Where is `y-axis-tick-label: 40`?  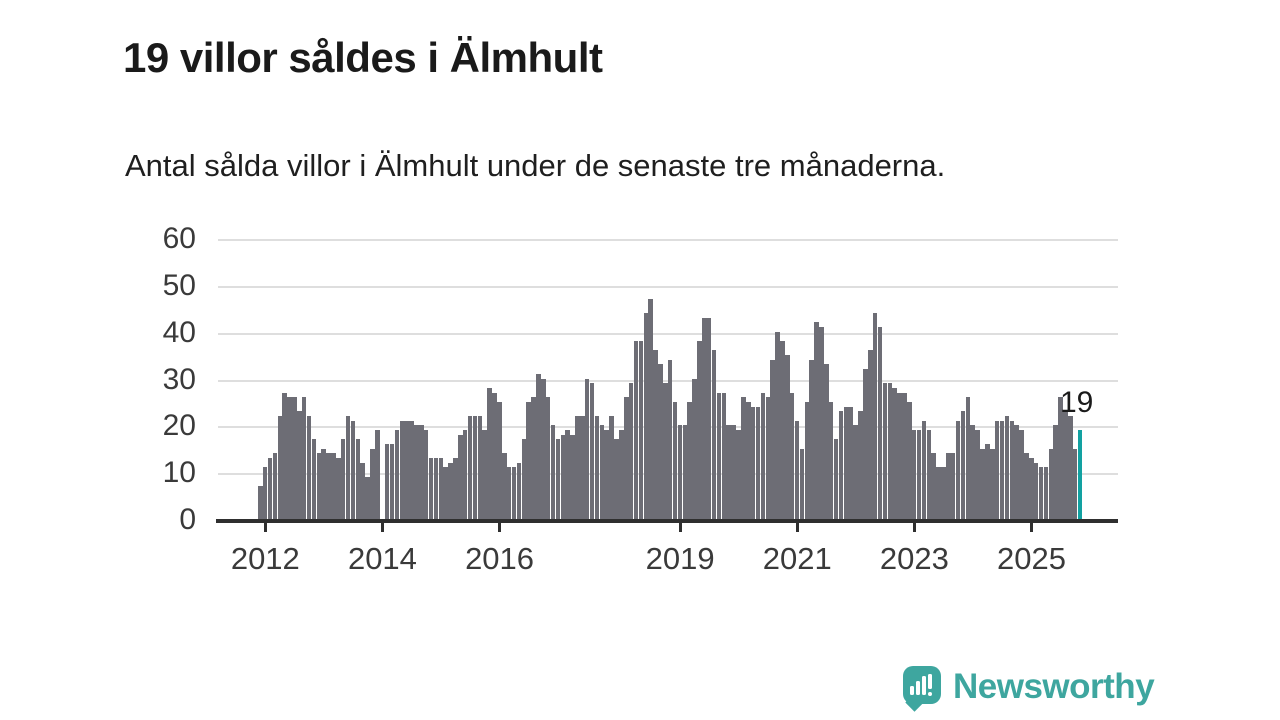
y-axis-tick-label: 40 is located at coordinates (179, 332).